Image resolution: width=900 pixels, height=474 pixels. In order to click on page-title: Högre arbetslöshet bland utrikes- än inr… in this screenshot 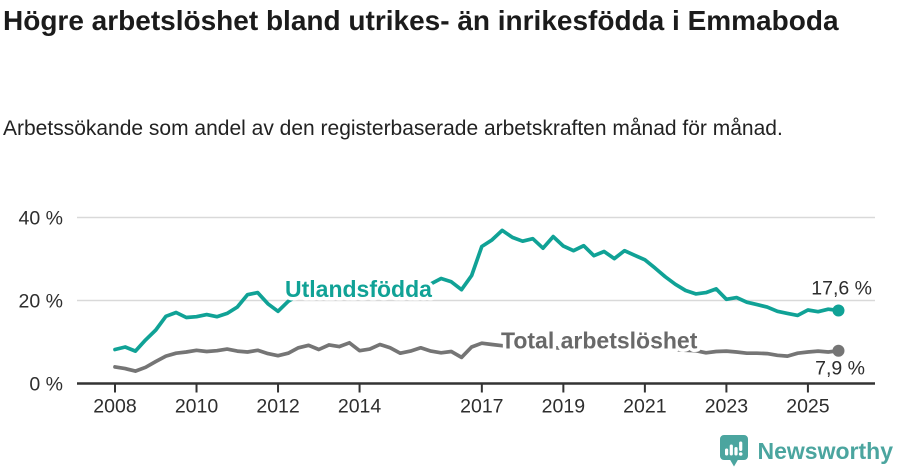, I will do `click(421, 20)`.